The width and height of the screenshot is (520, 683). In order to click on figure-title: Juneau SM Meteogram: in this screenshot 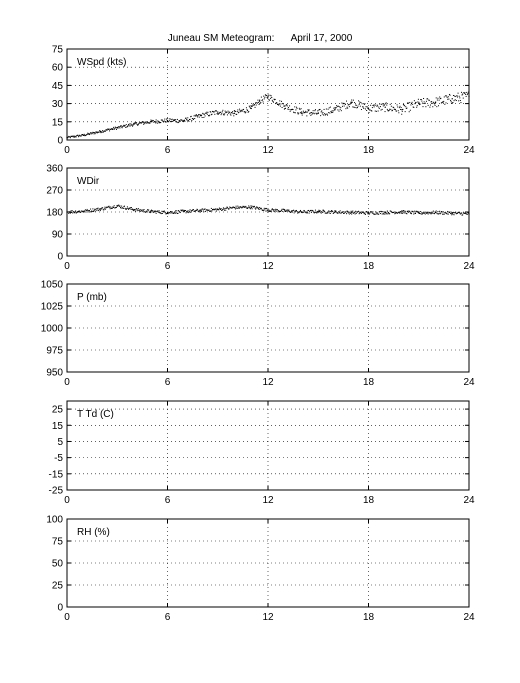, I will do `click(221, 38)`.